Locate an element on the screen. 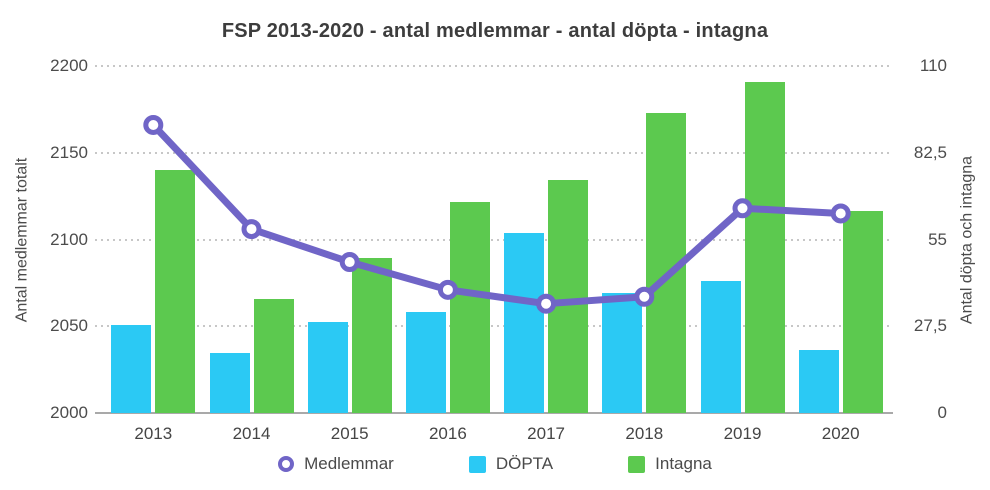 The height and width of the screenshot is (490, 990). right-axis-tick-label: 55 is located at coordinates (937, 239).